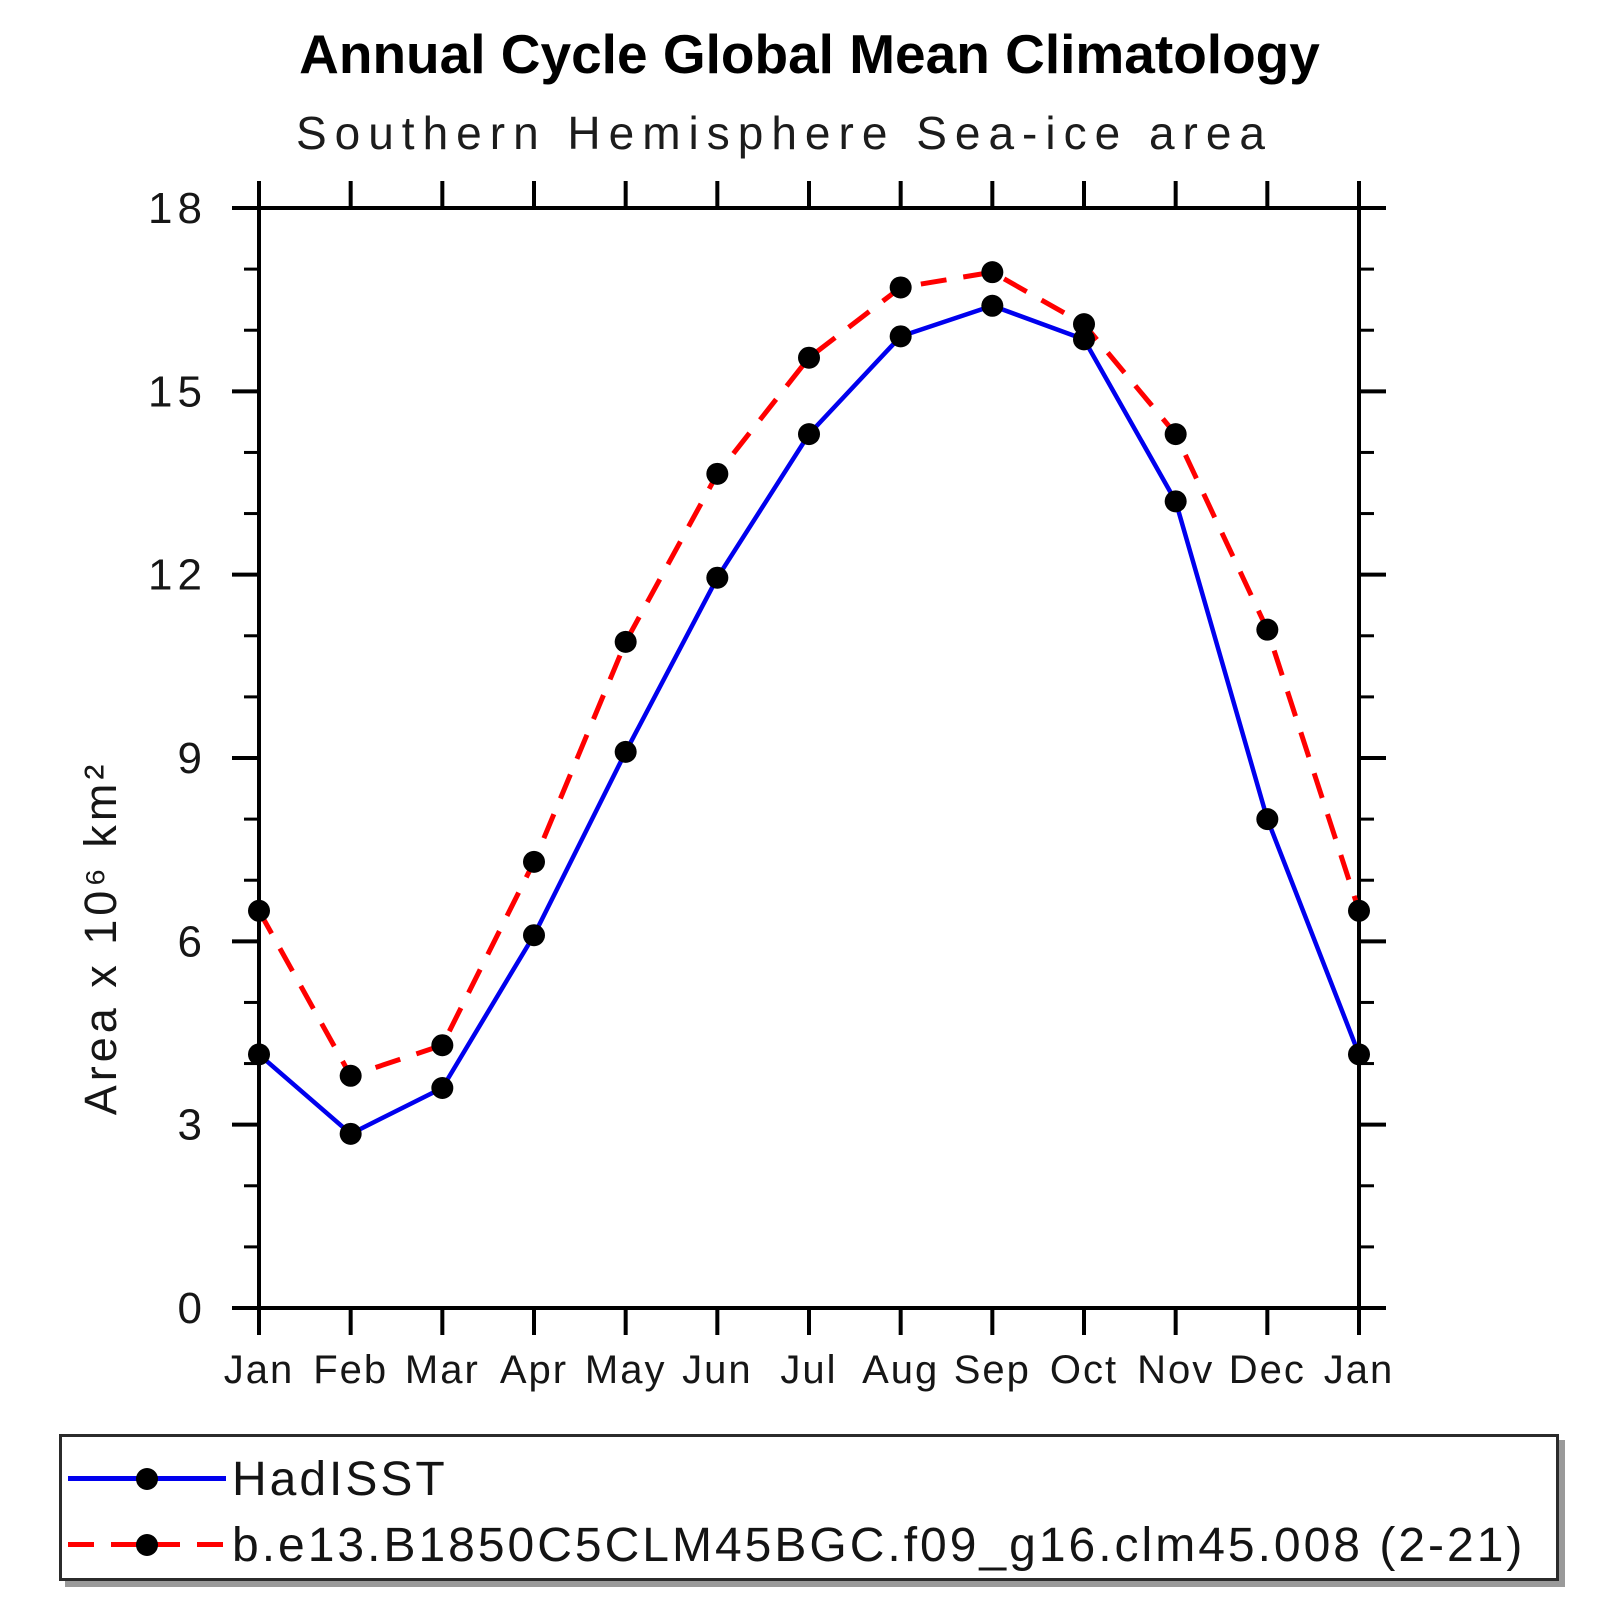 Image resolution: width=1619 pixels, height=1619 pixels. Describe the element at coordinates (534, 1370) in the screenshot. I see `x-tick-label: Apr` at that location.